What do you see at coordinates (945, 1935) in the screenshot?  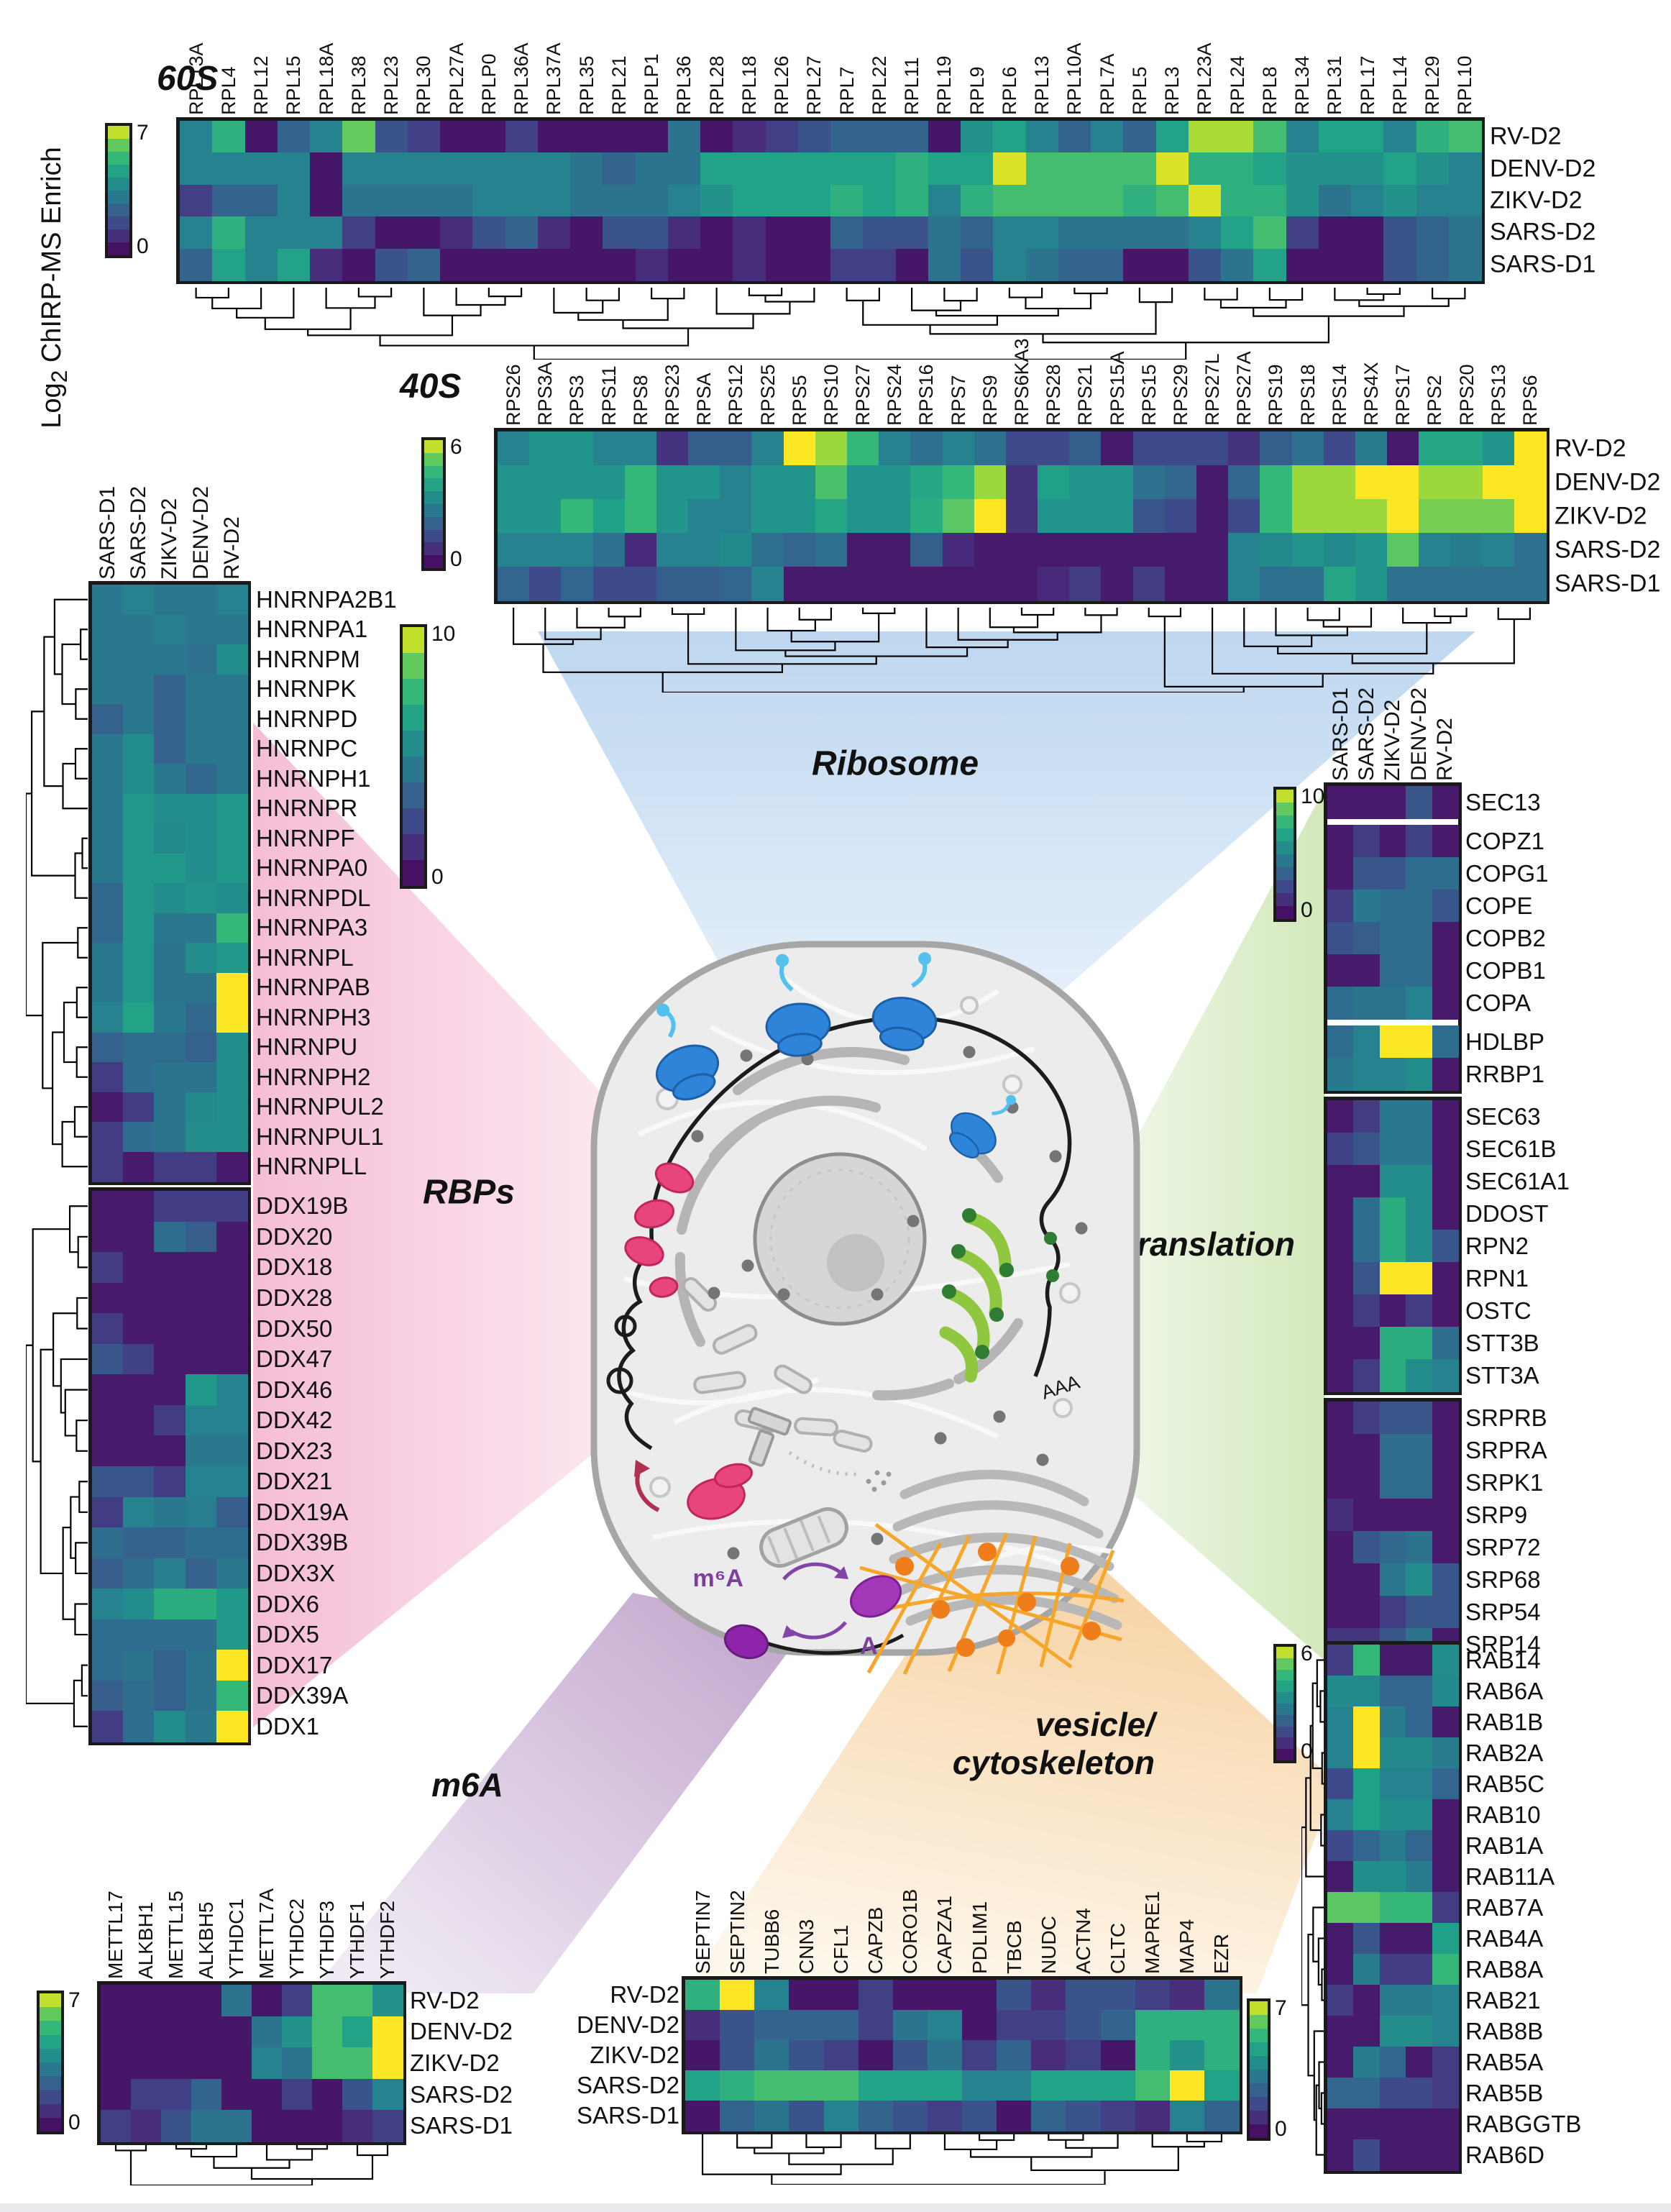 I see `vesicle-col-label: CAPZA1` at bounding box center [945, 1935].